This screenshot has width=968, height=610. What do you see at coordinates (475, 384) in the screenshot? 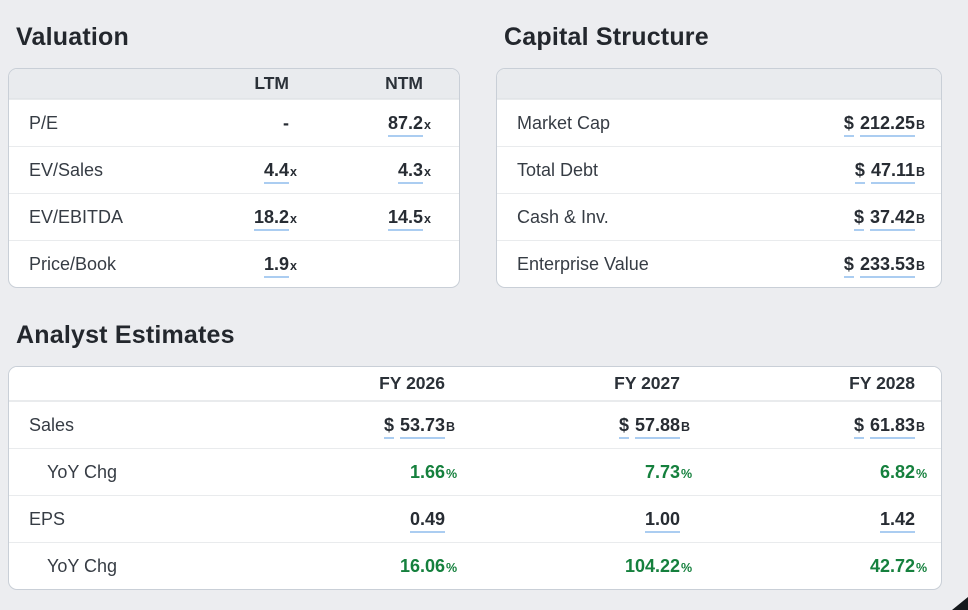
I see `analyst-header-row: FY 2026 FY 2027 FY 2028` at bounding box center [475, 384].